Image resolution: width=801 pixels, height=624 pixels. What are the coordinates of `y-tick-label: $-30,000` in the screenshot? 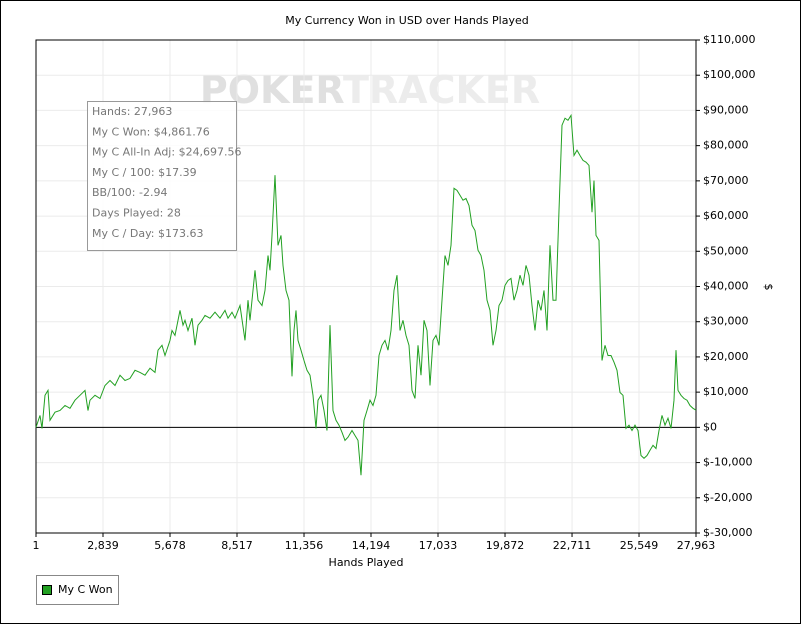 It's located at (727, 532).